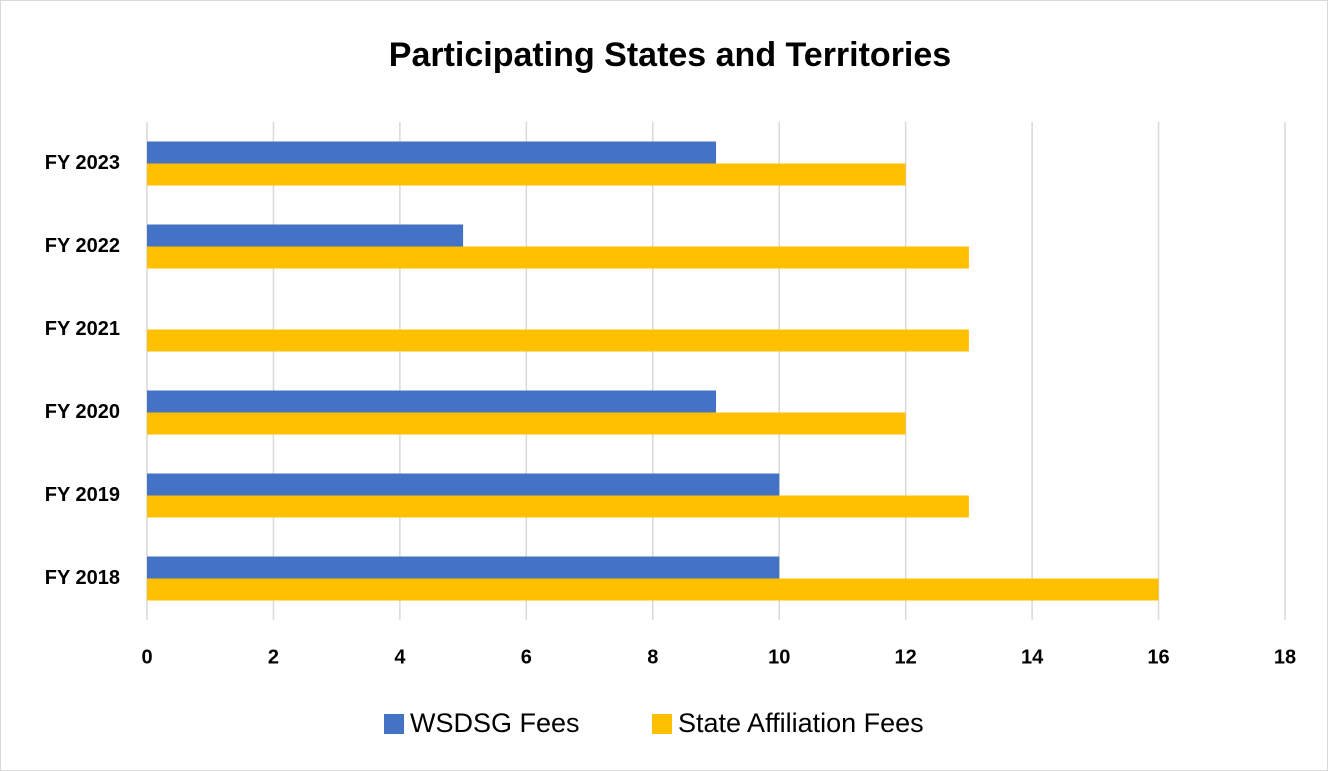 The image size is (1328, 771). Describe the element at coordinates (670, 55) in the screenshot. I see `chart-title: Participating States and Territories` at that location.